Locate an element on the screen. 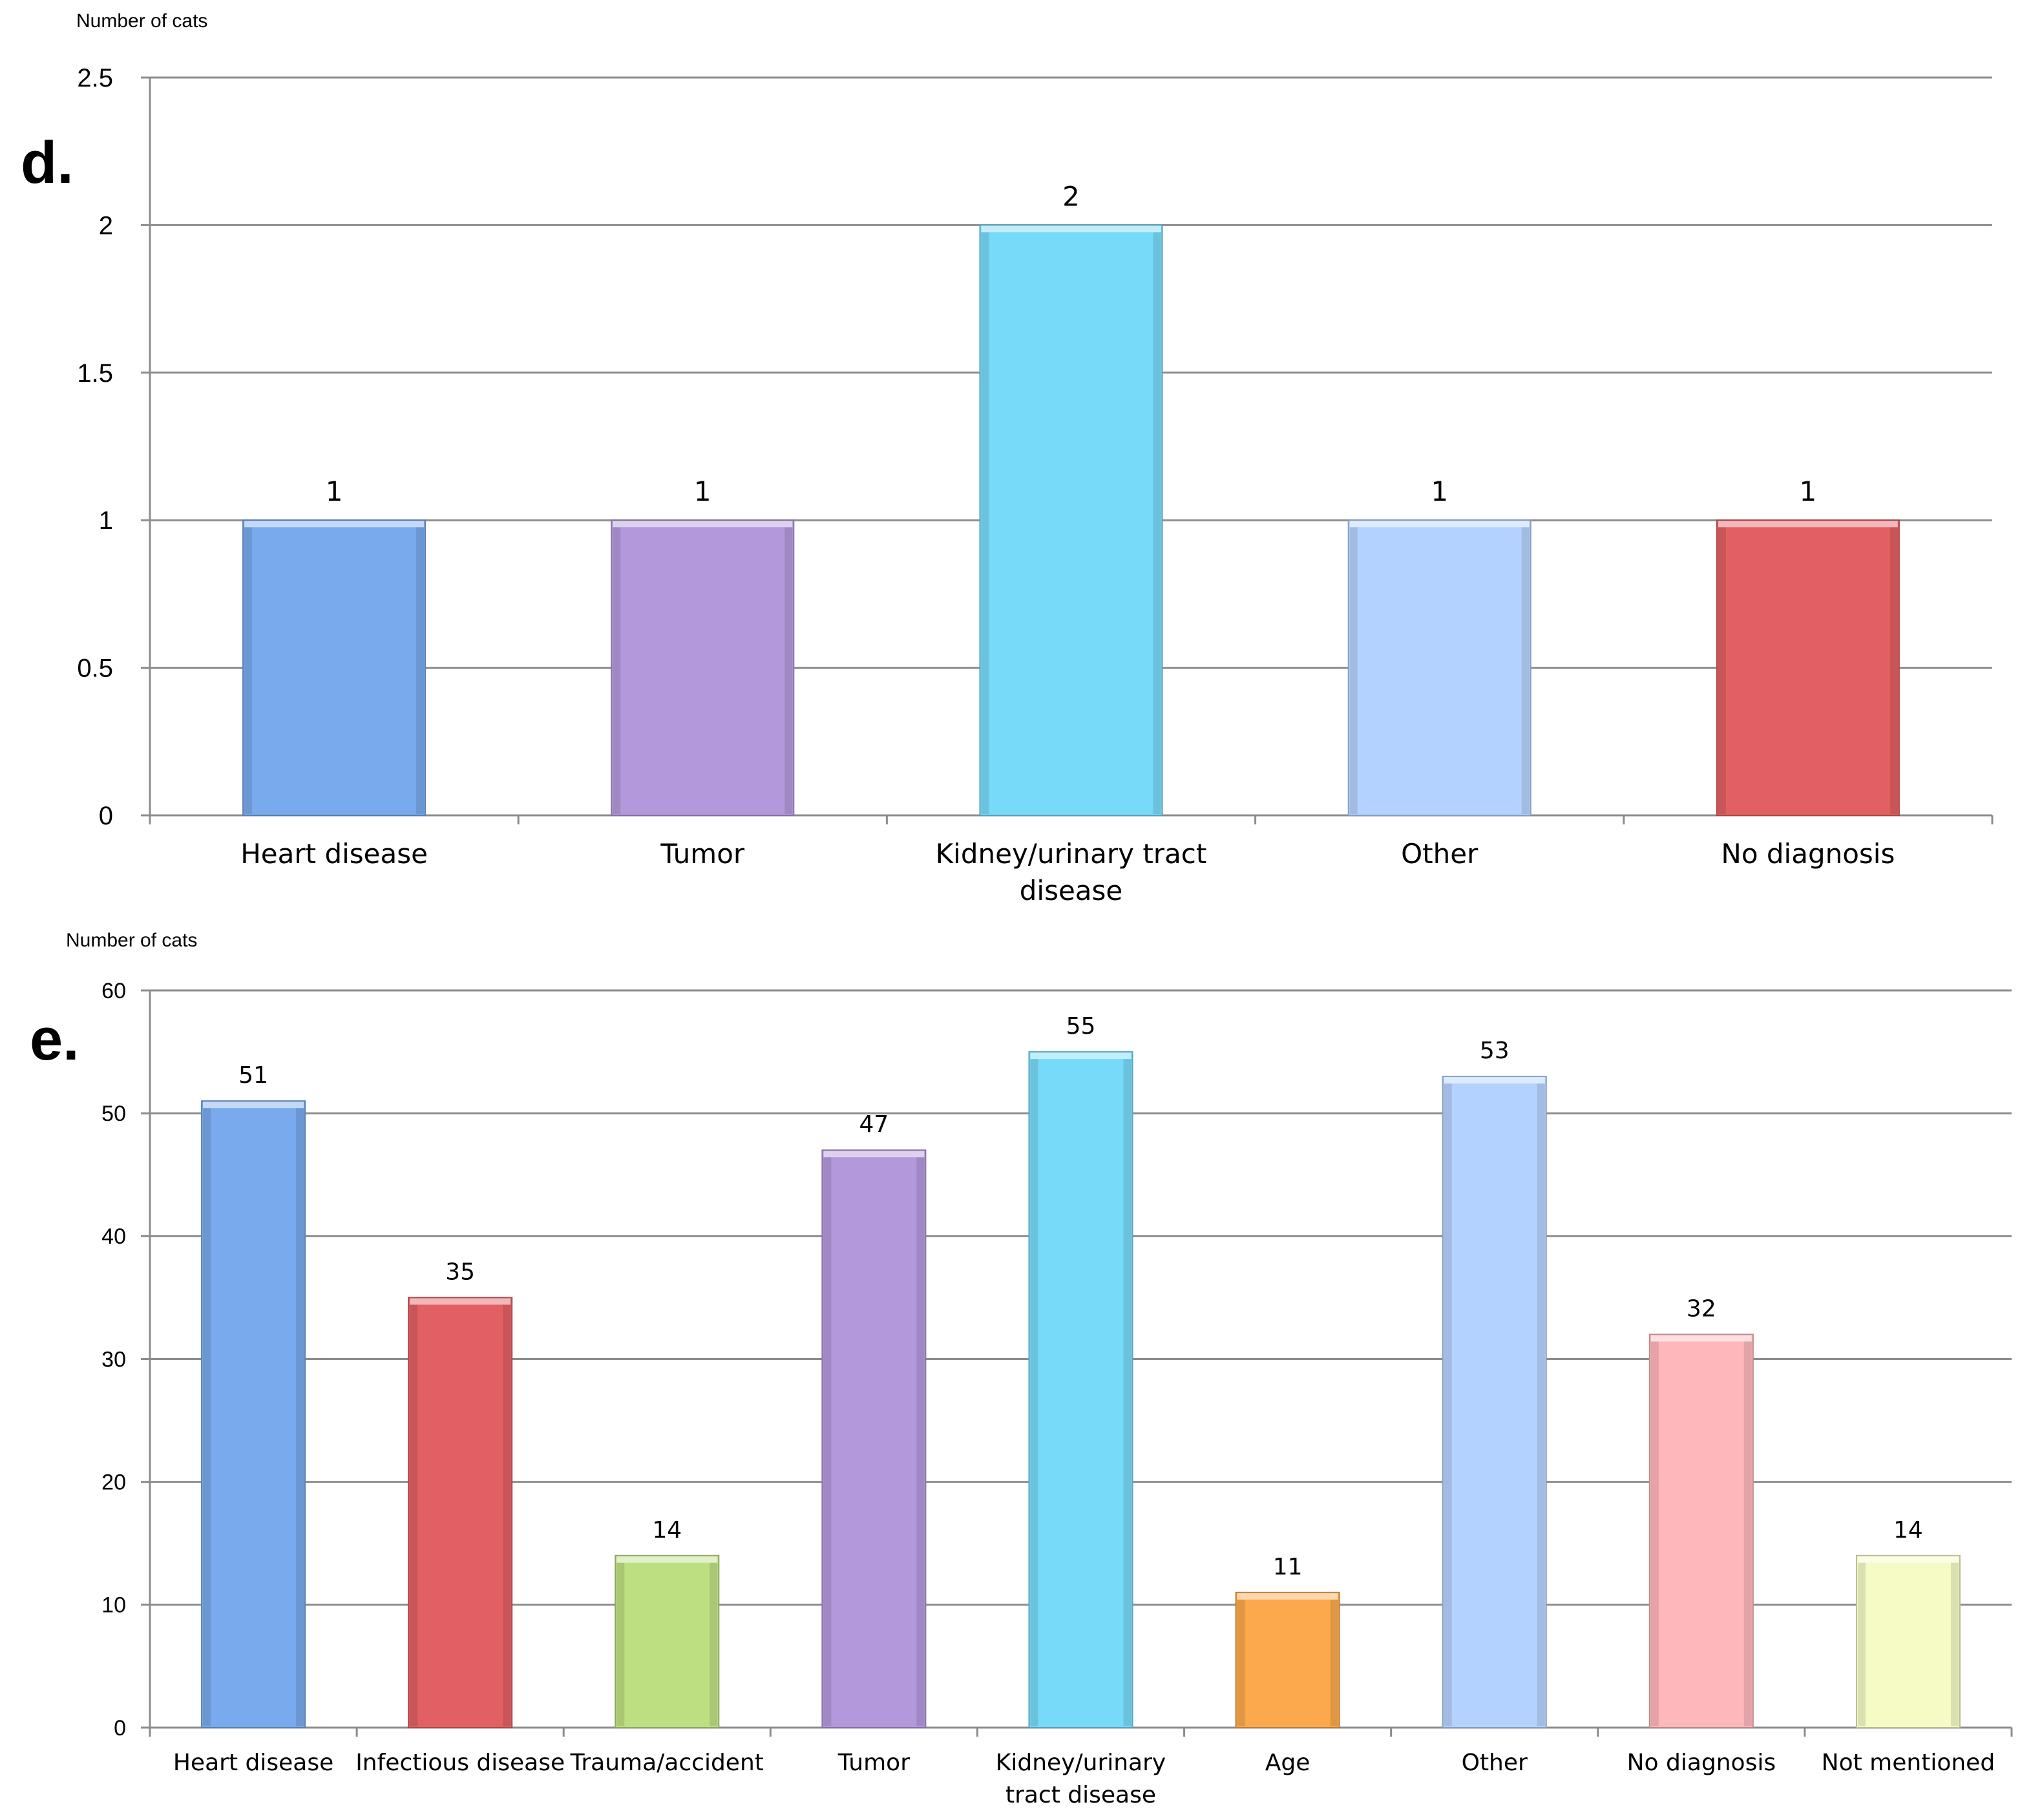 The image size is (2031, 1820). y-tick-label: 50 is located at coordinates (114, 1114).